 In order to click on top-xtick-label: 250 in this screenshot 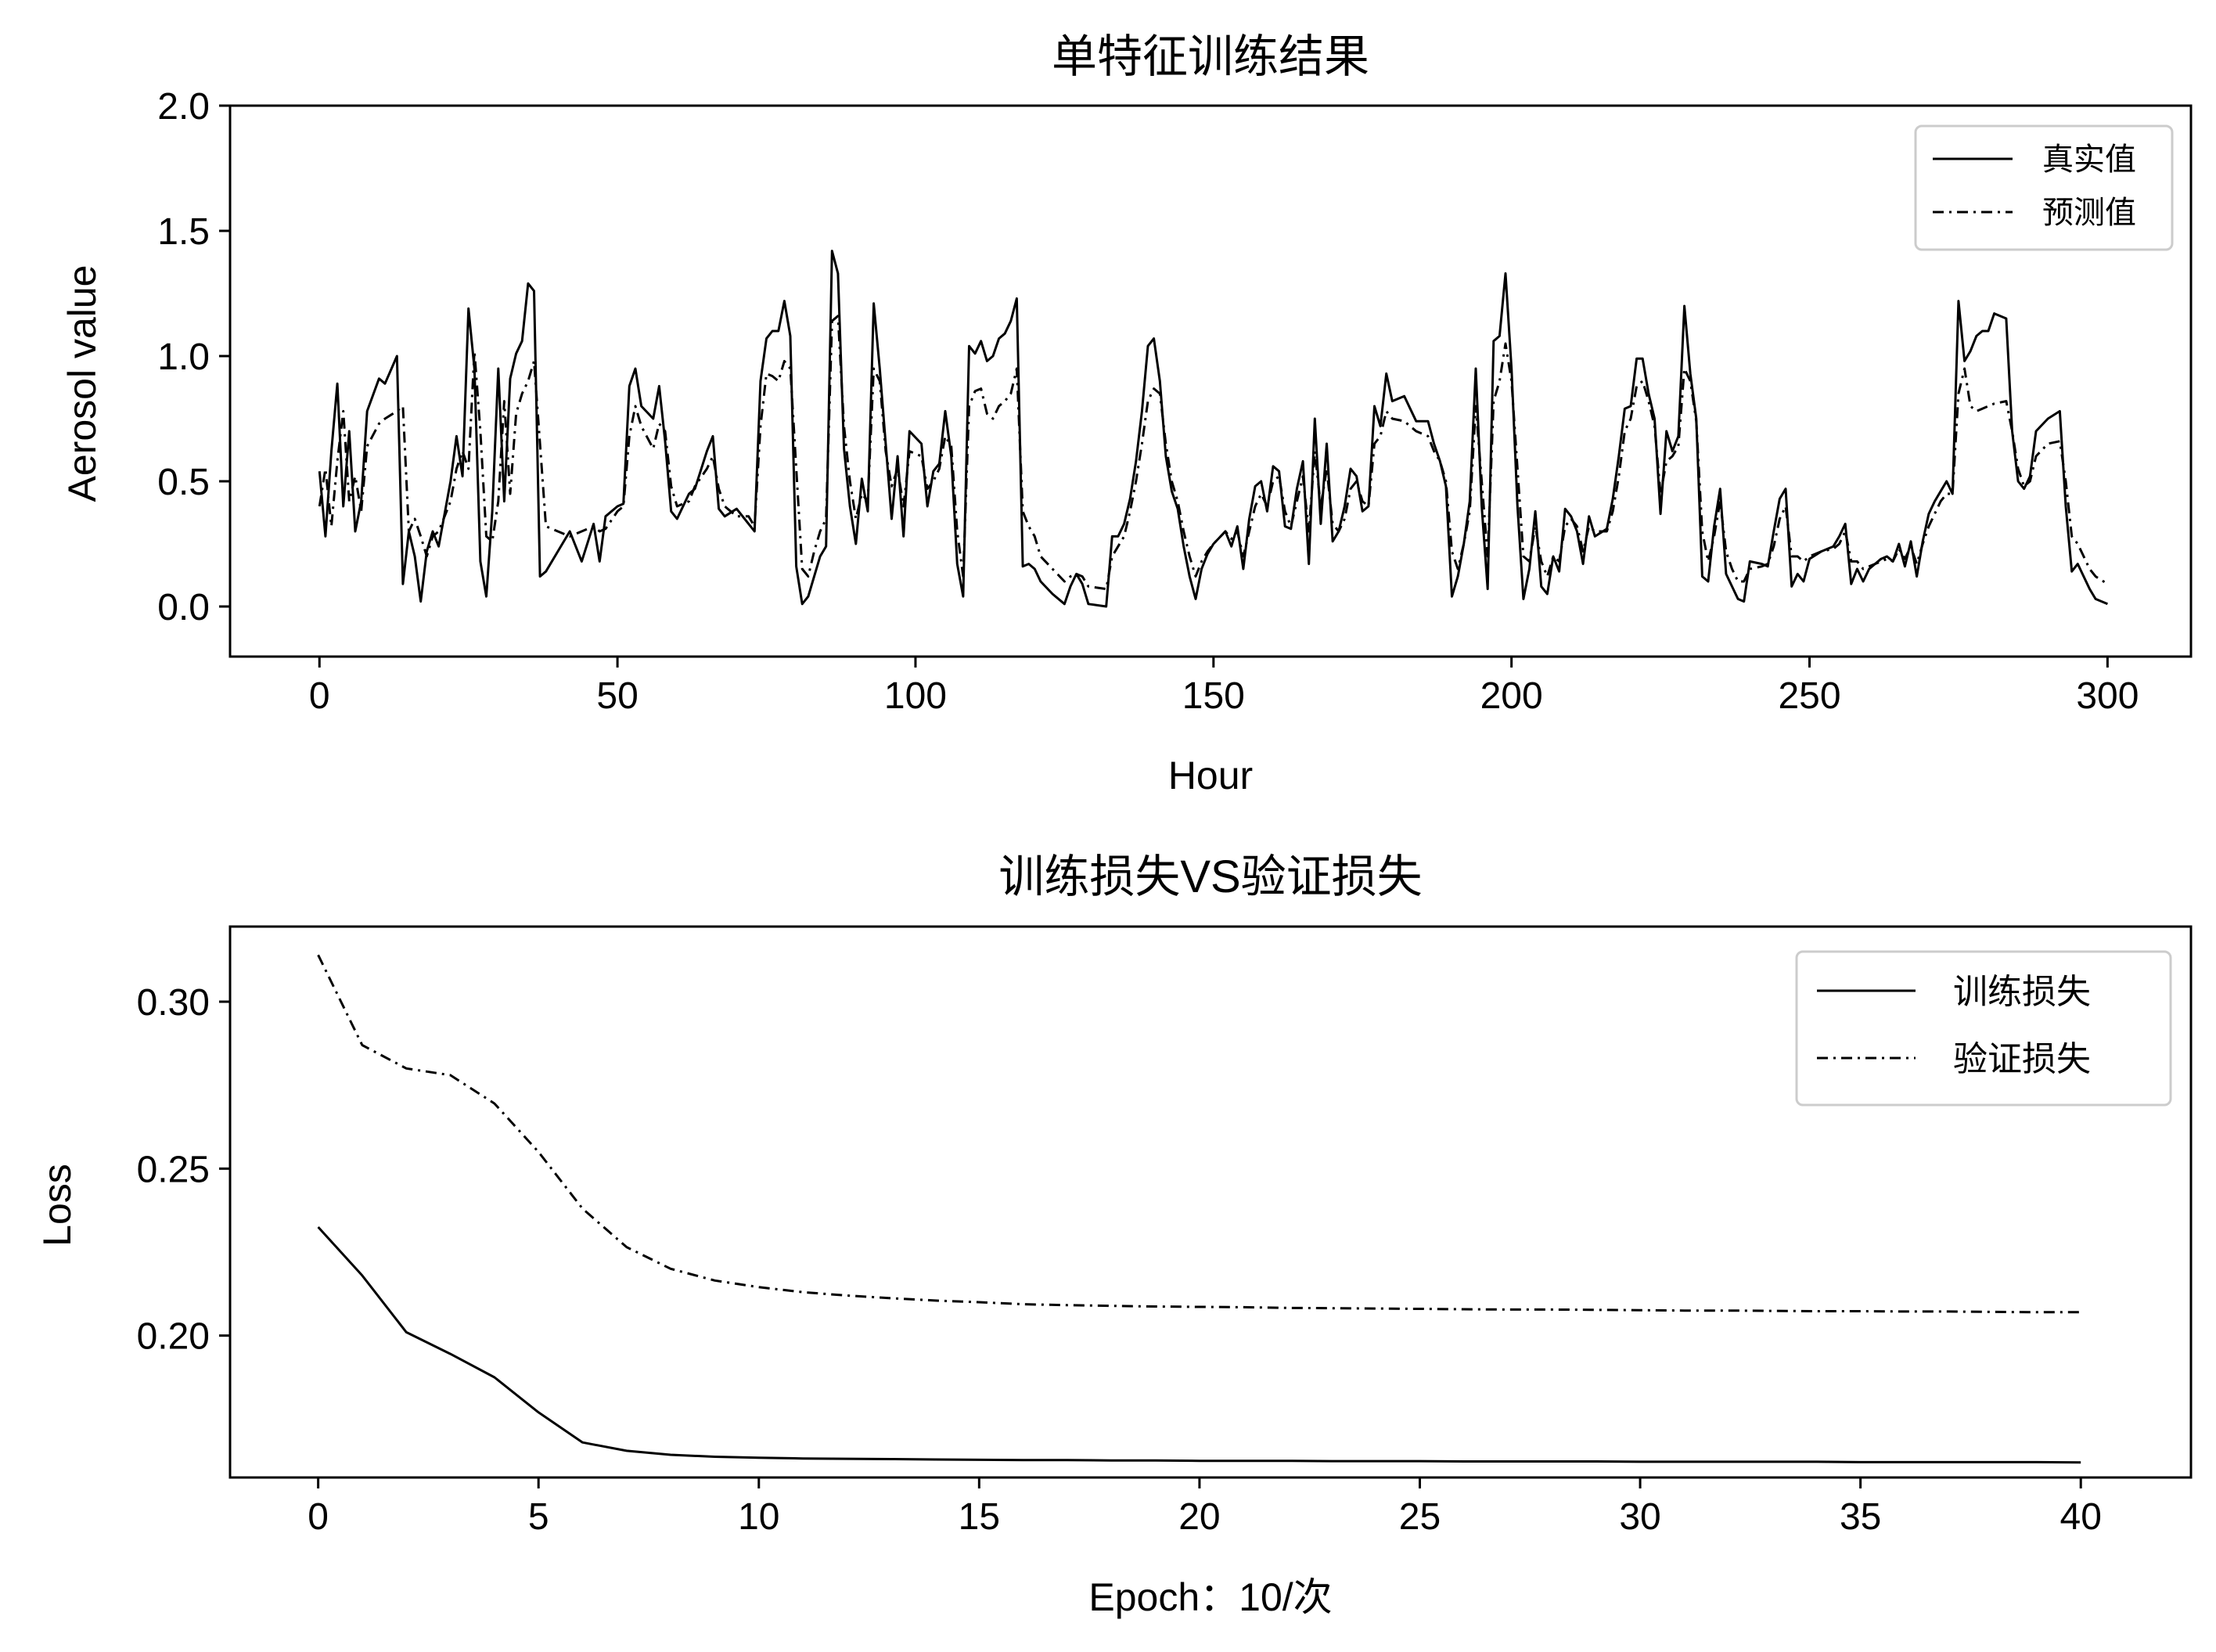, I will do `click(1809, 696)`.